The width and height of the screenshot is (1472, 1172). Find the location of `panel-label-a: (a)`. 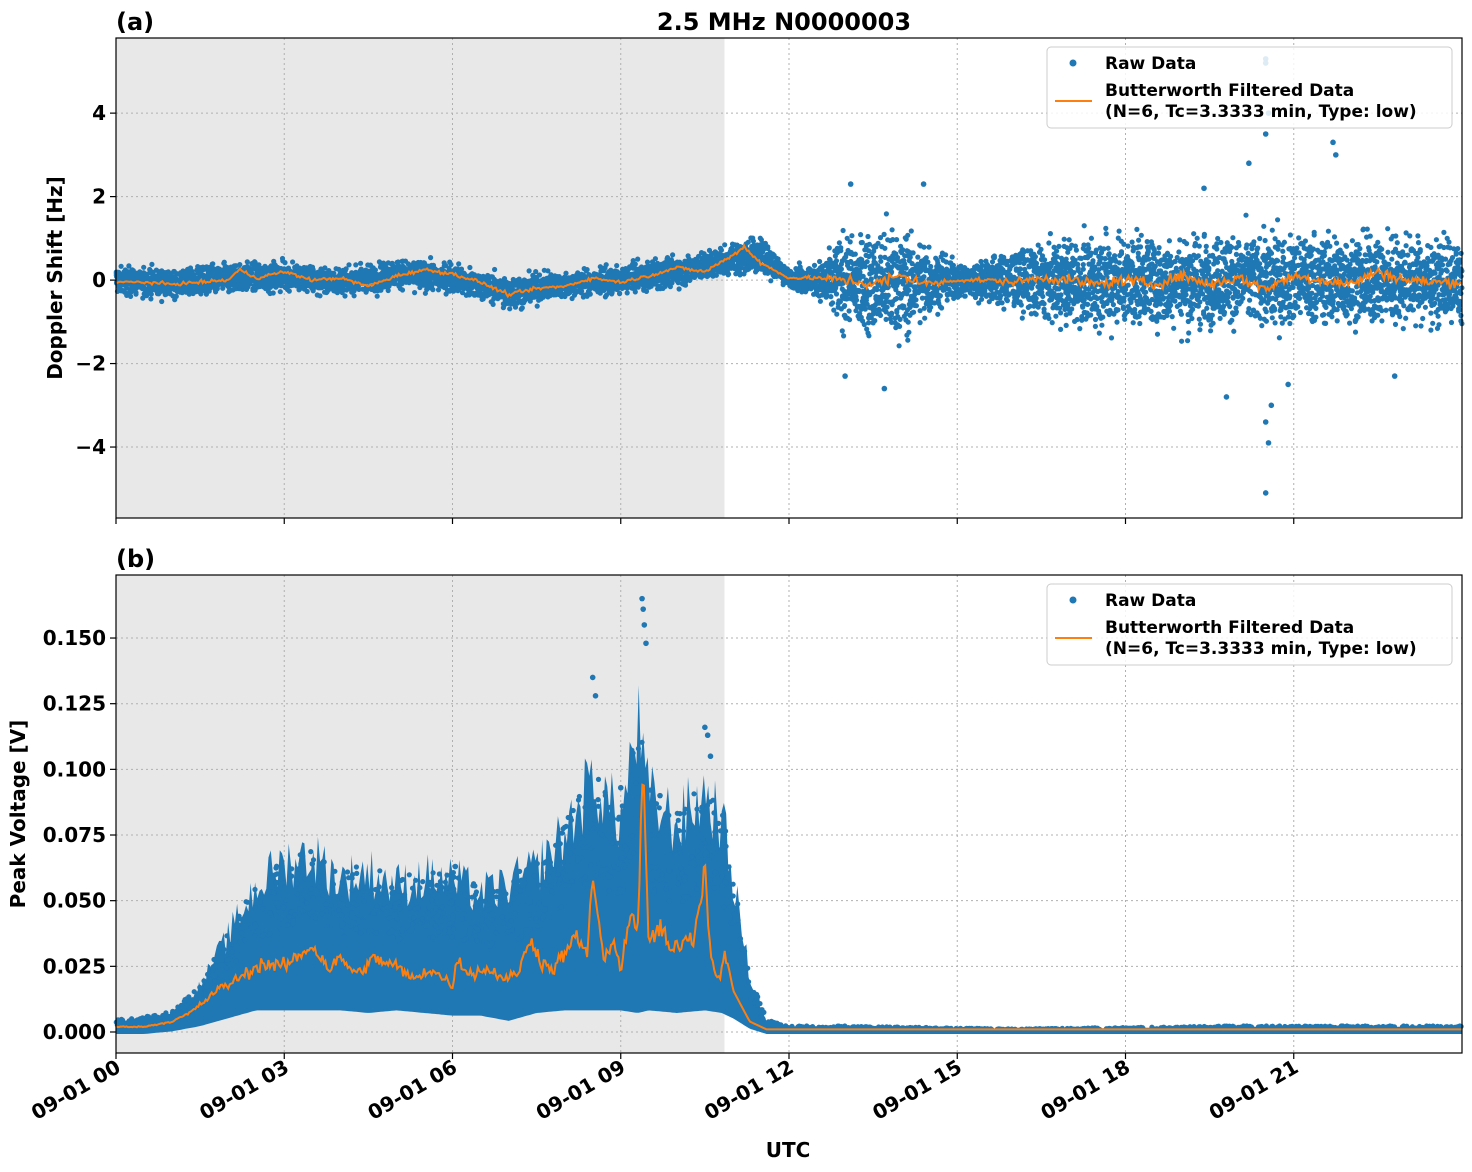

panel-label-a: (a) is located at coordinates (135, 22).